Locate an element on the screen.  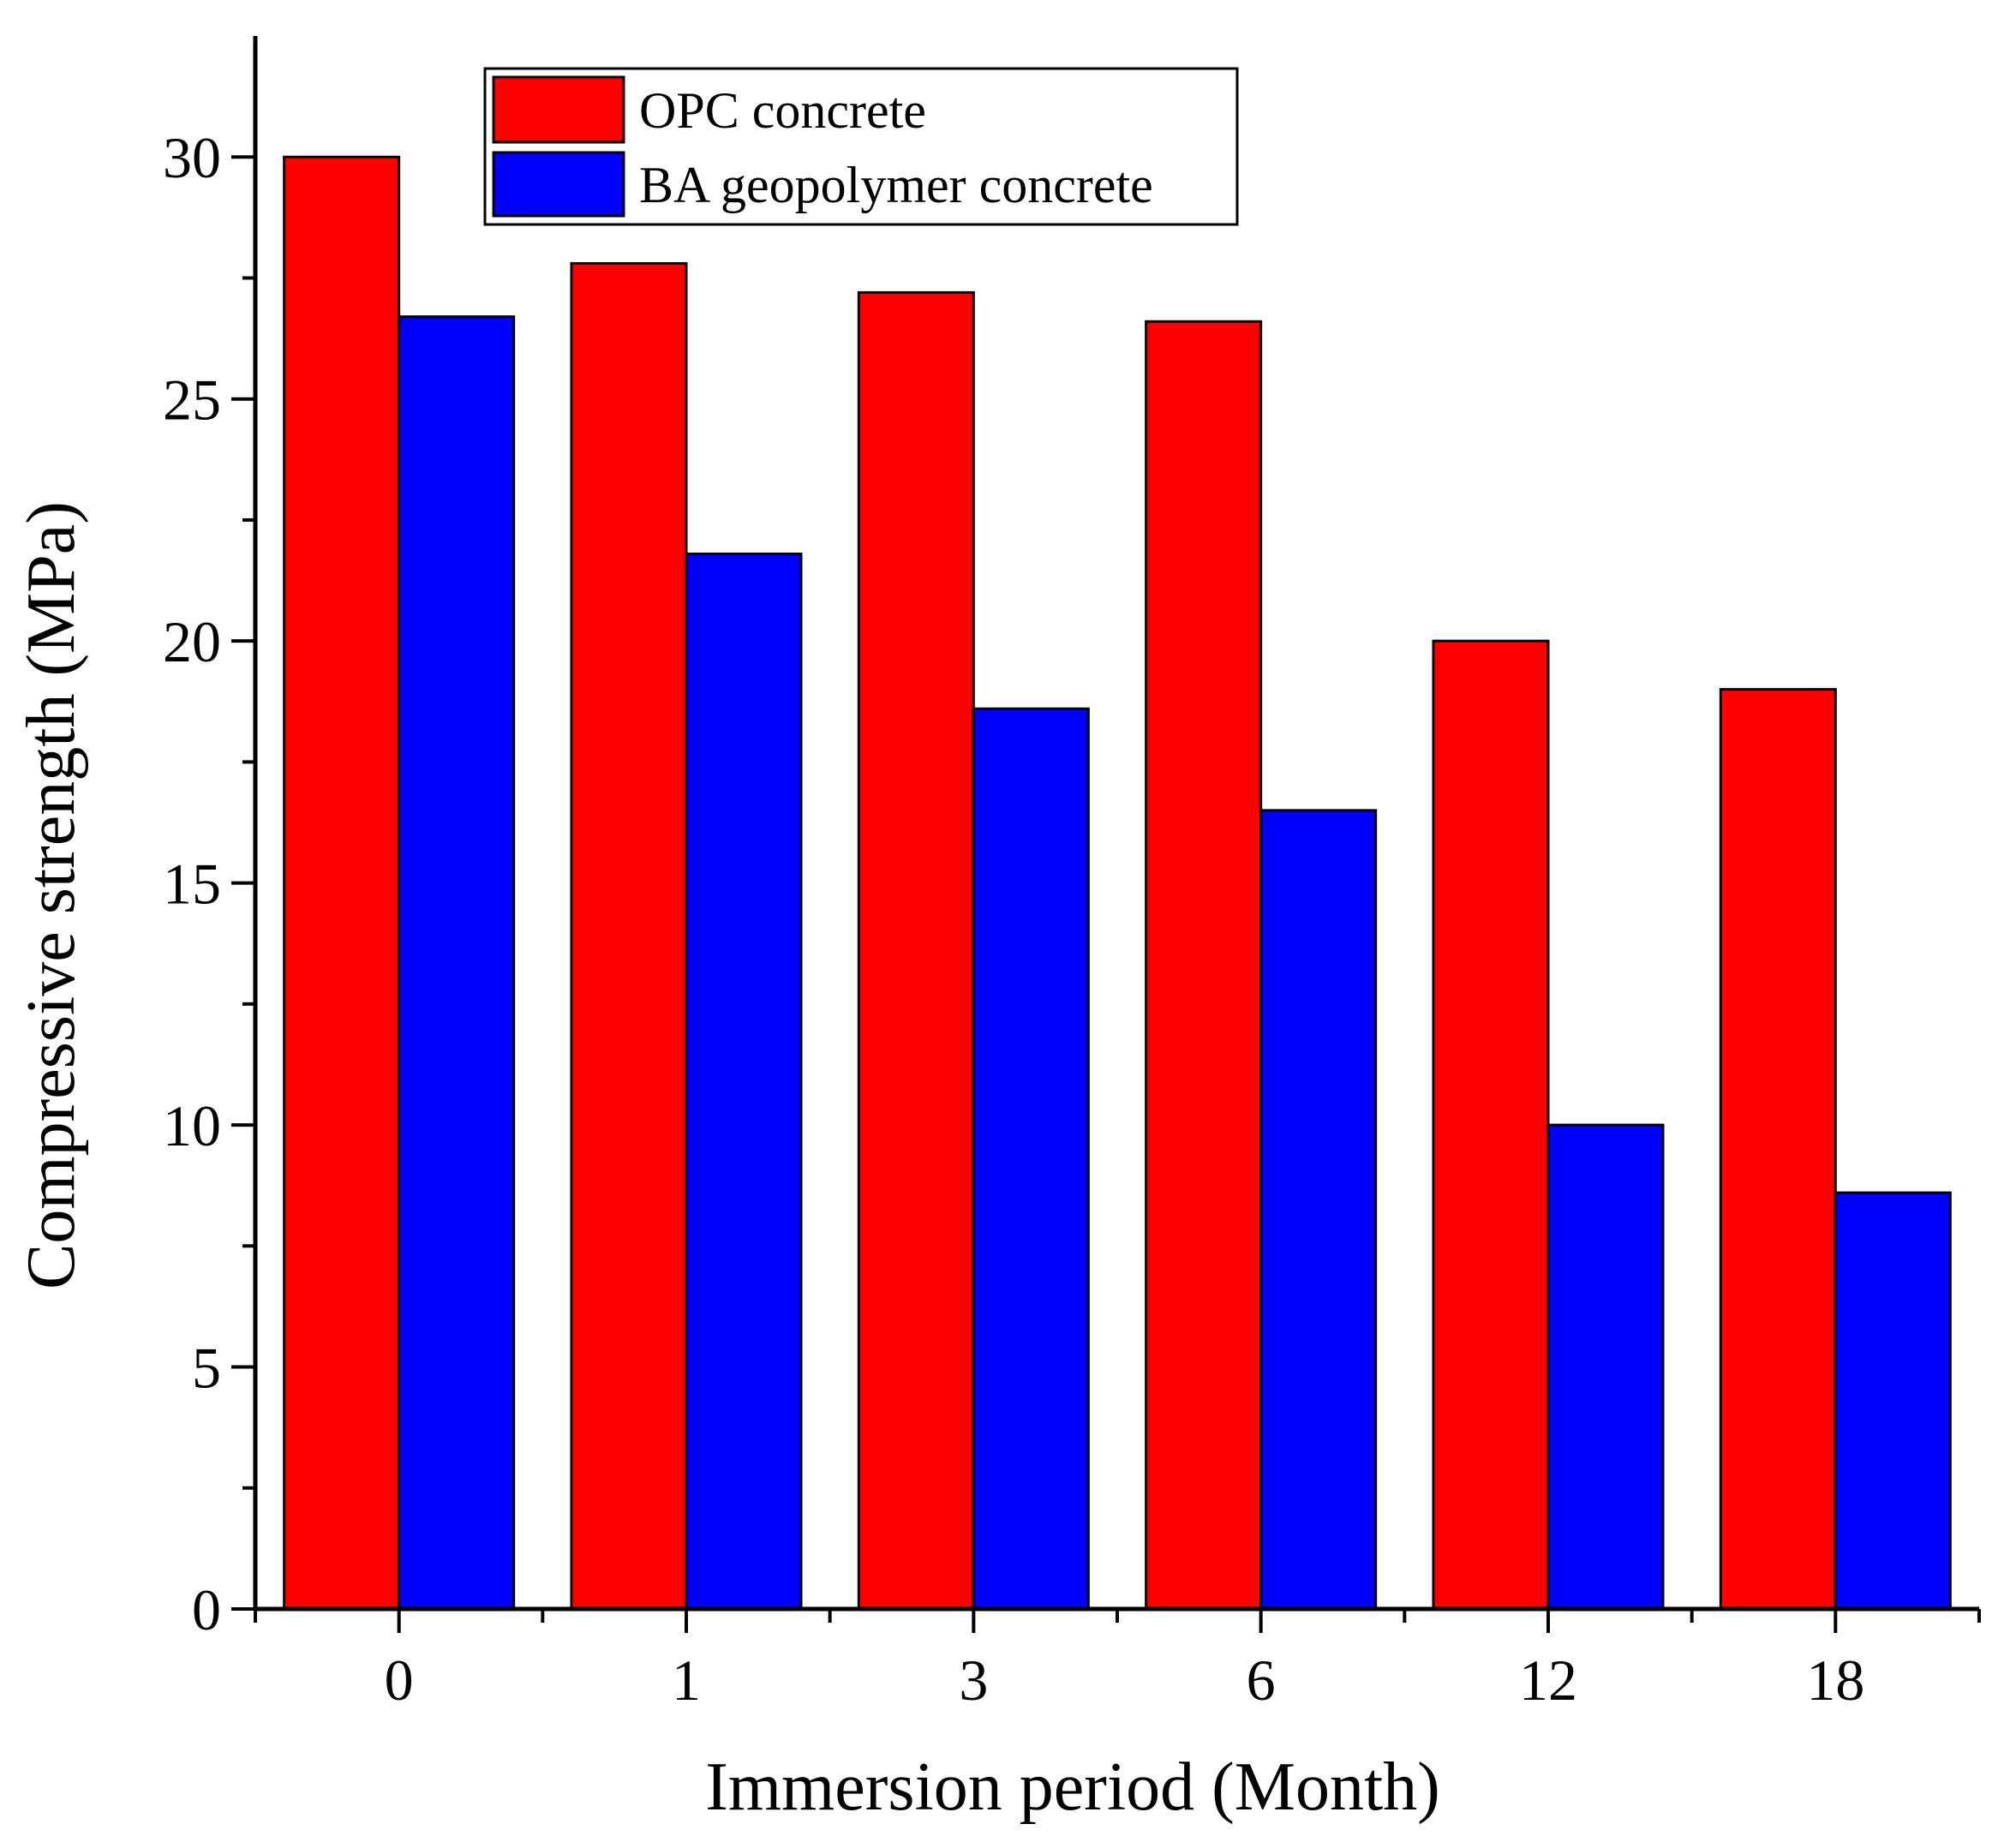
legend-label-ba: BA geopolymer concrete is located at coordinates (896, 185).